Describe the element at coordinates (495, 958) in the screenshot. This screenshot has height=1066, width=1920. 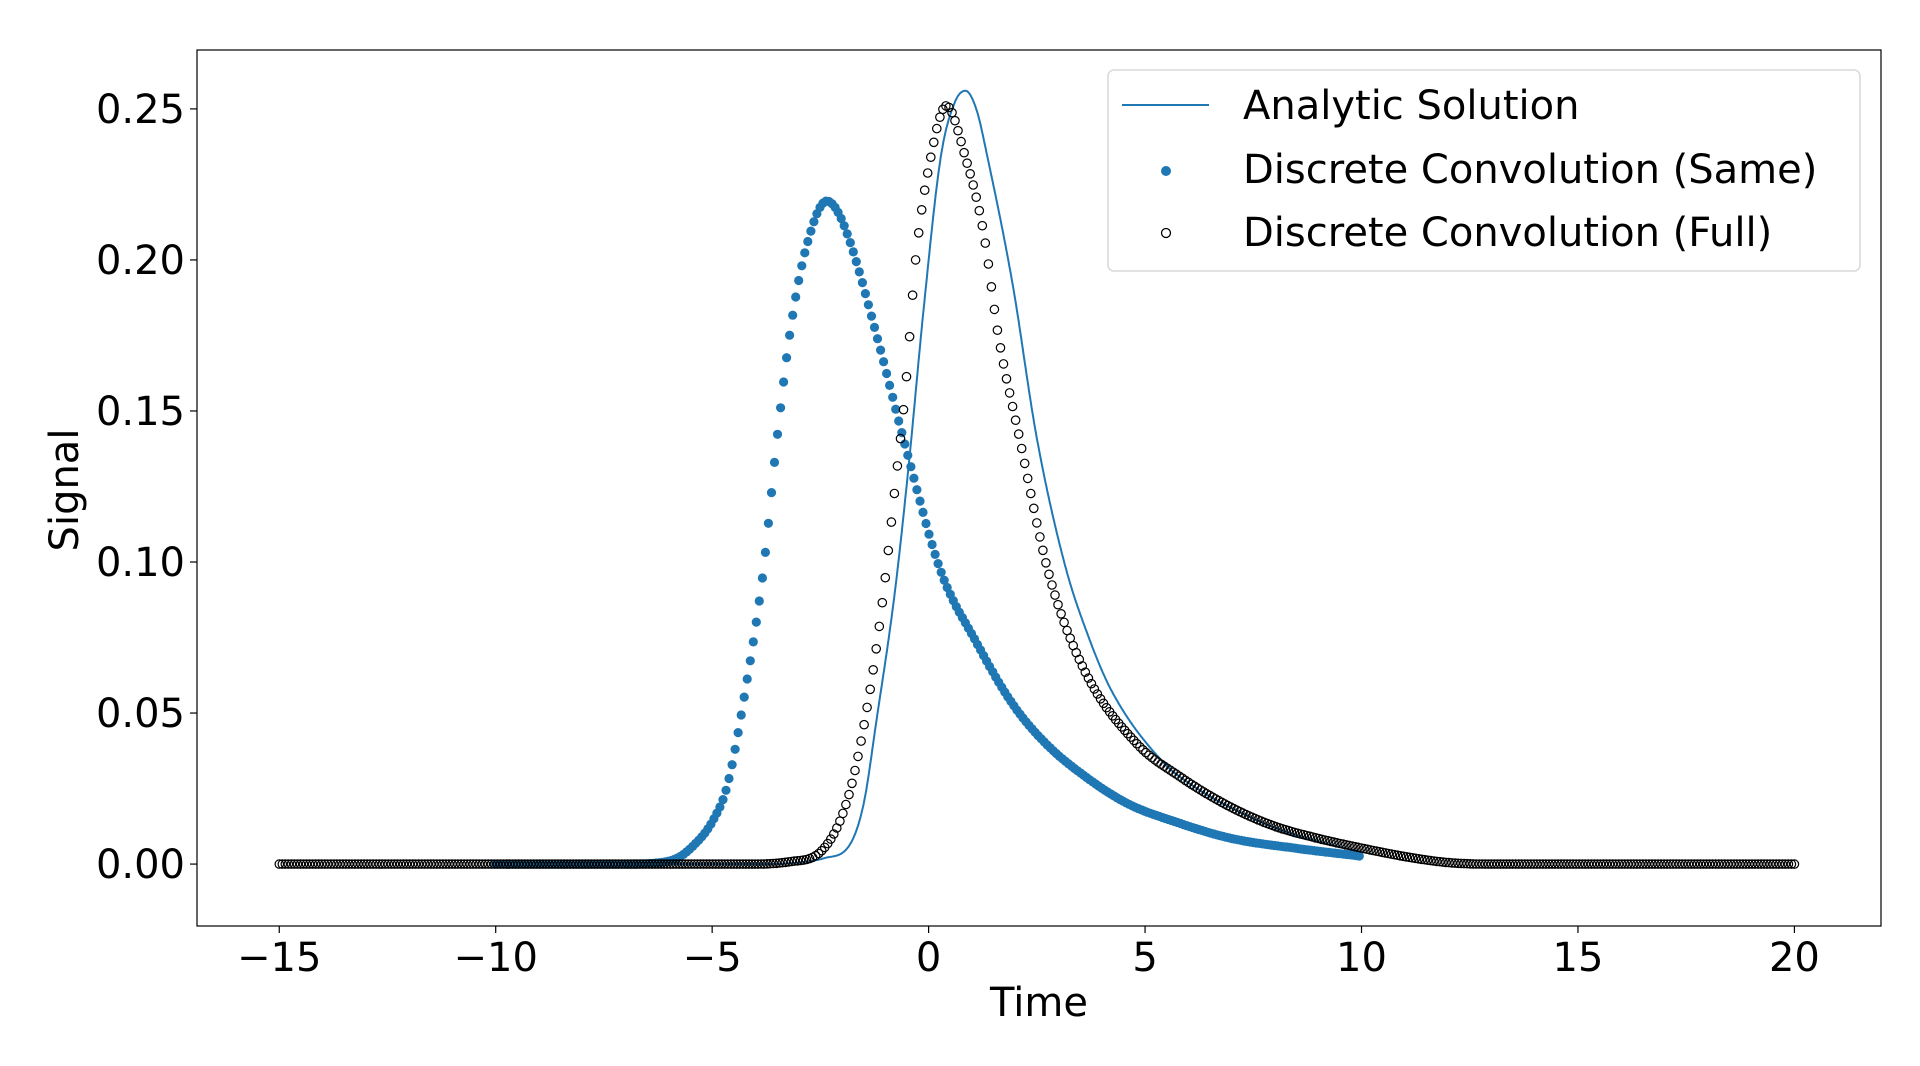
I see `x-tick-label: −10` at that location.